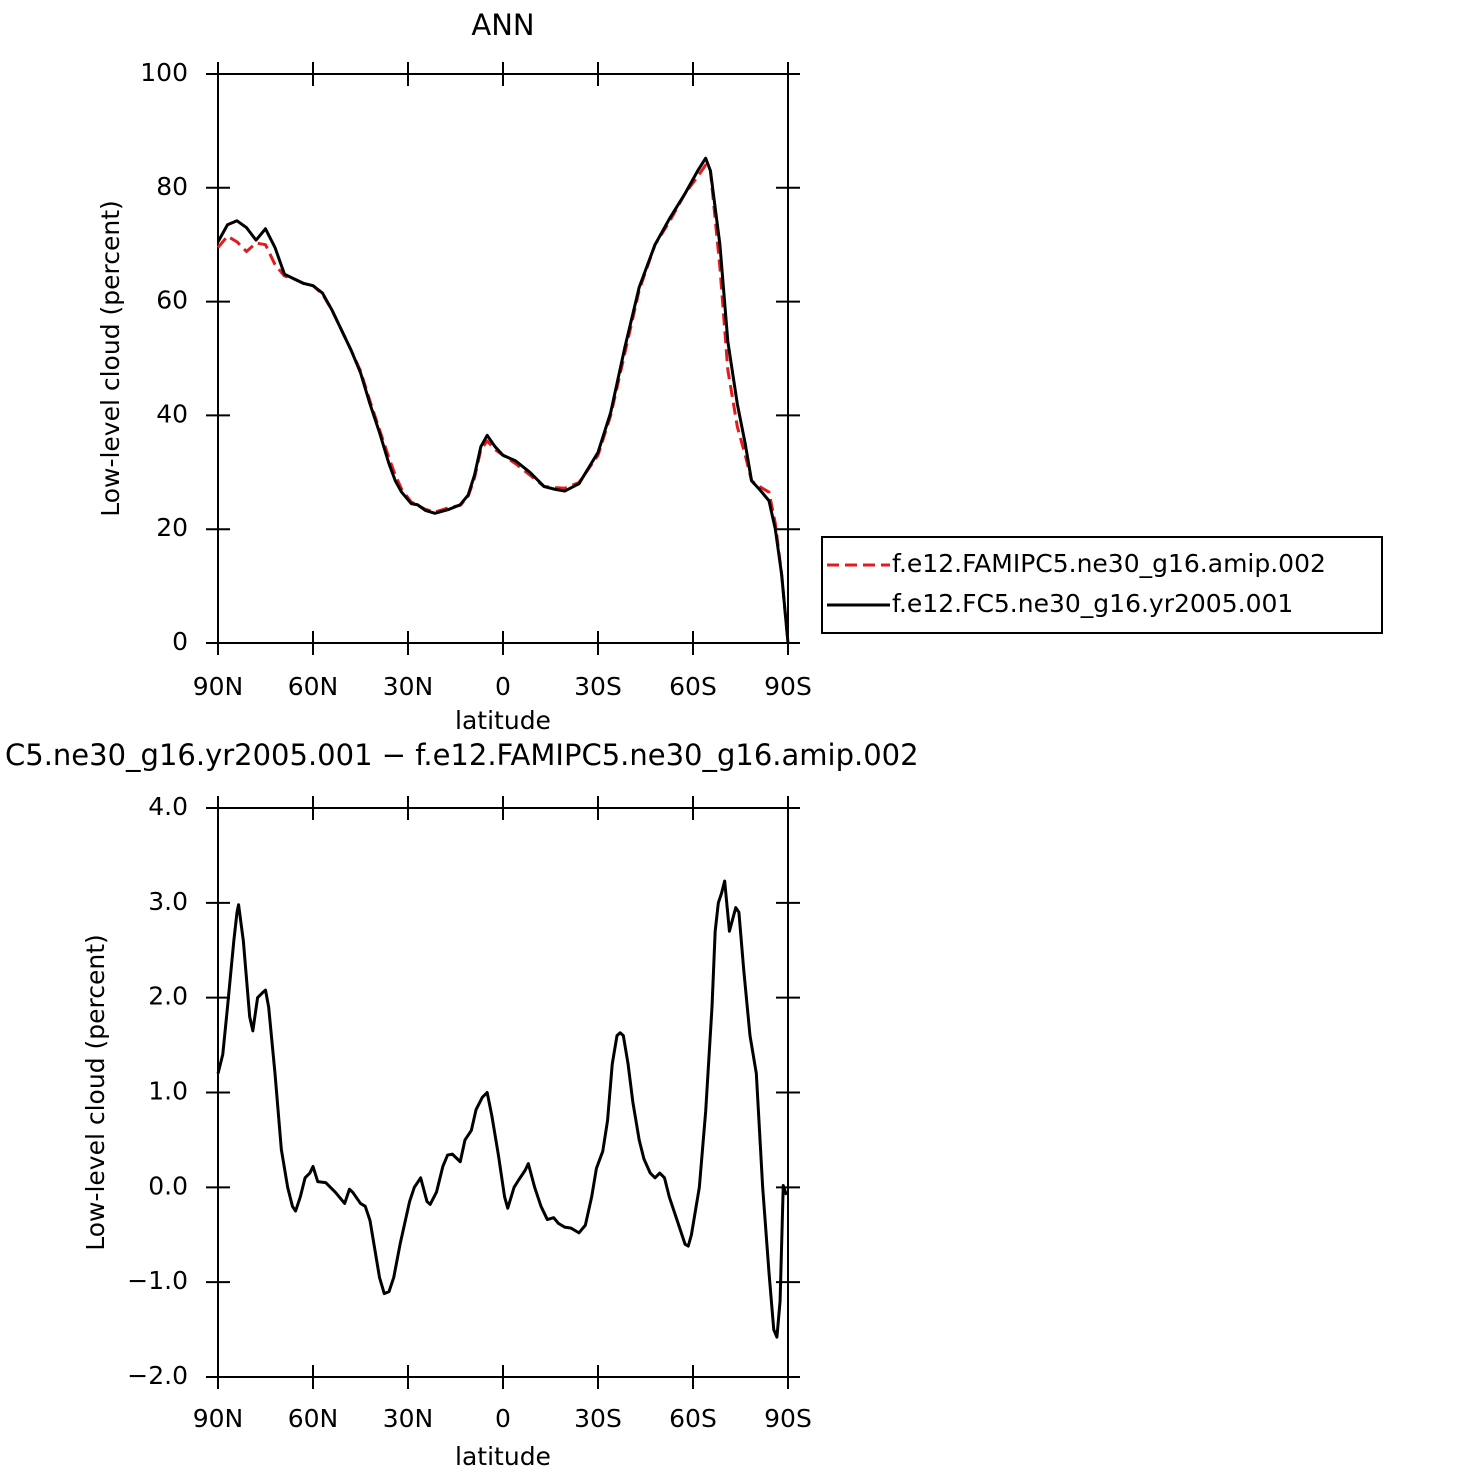 This screenshot has width=1480, height=1480. What do you see at coordinates (1102, 585) in the screenshot?
I see `legend-box` at bounding box center [1102, 585].